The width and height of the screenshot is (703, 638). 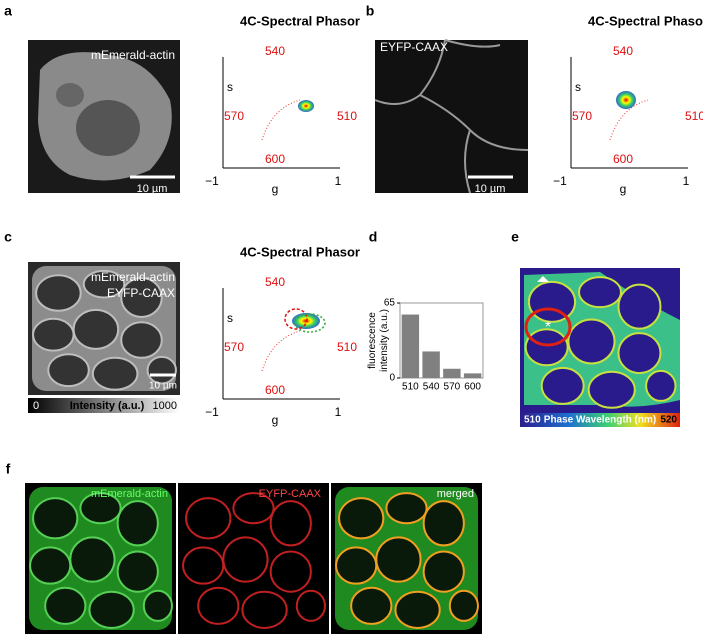 I want to click on colorbar-label: Phase Wavelength (nm), so click(x=600, y=420).